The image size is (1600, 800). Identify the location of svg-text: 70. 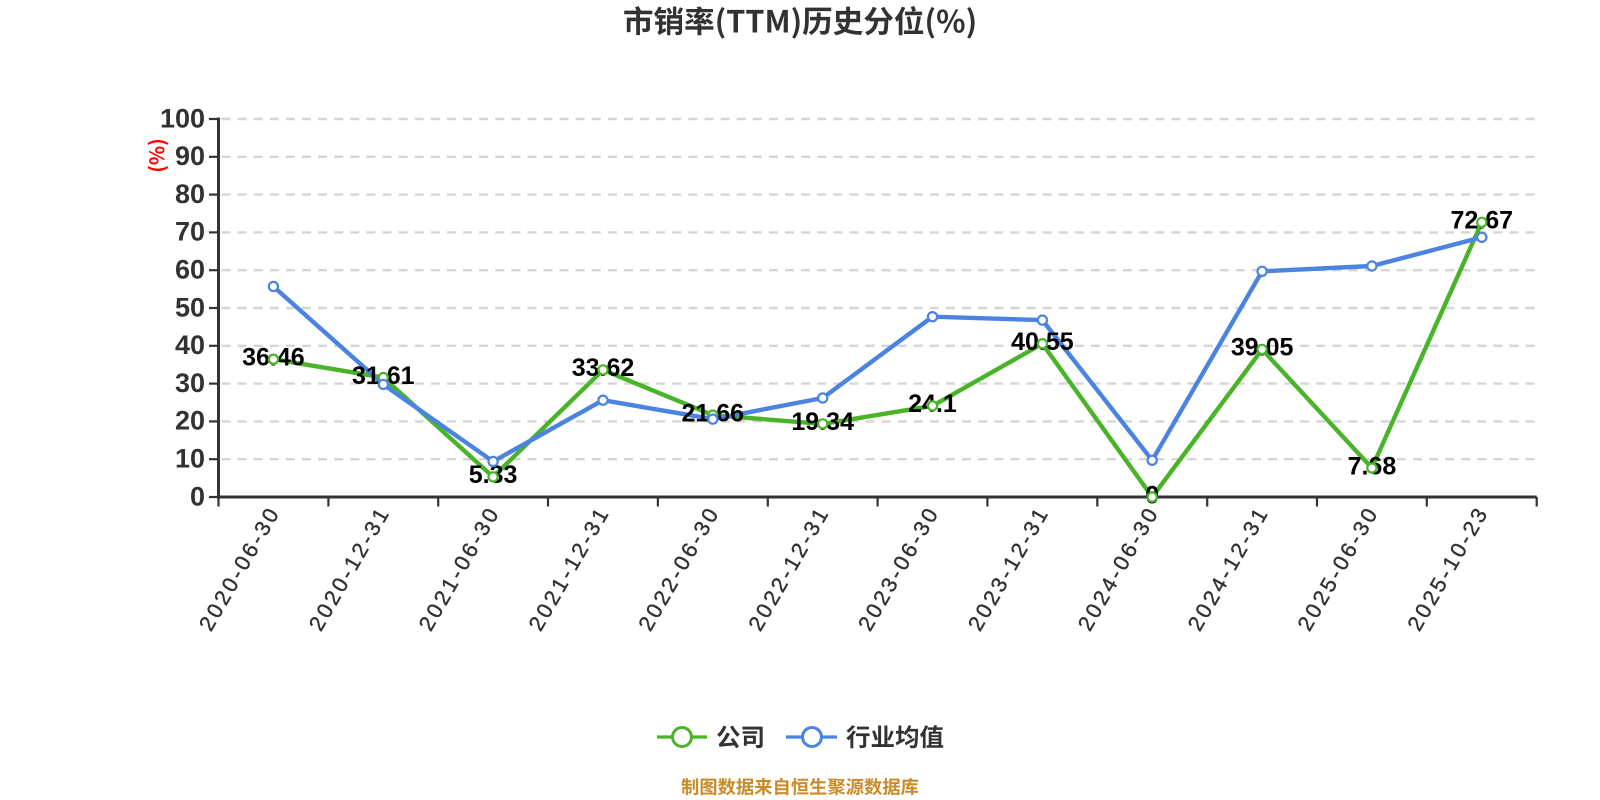
(190, 232).